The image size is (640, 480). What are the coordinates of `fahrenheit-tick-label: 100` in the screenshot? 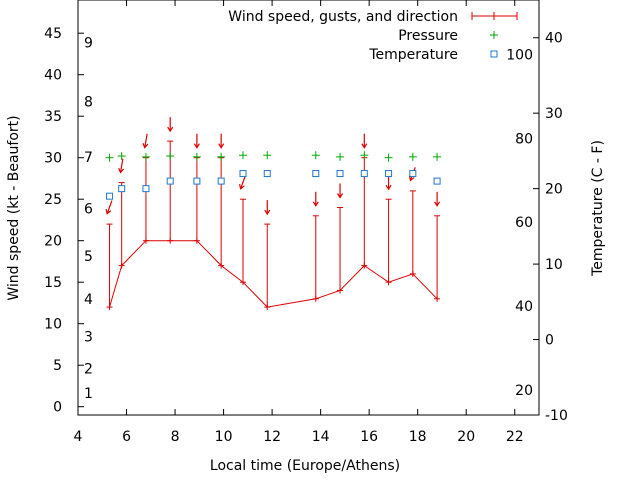 It's located at (519, 55).